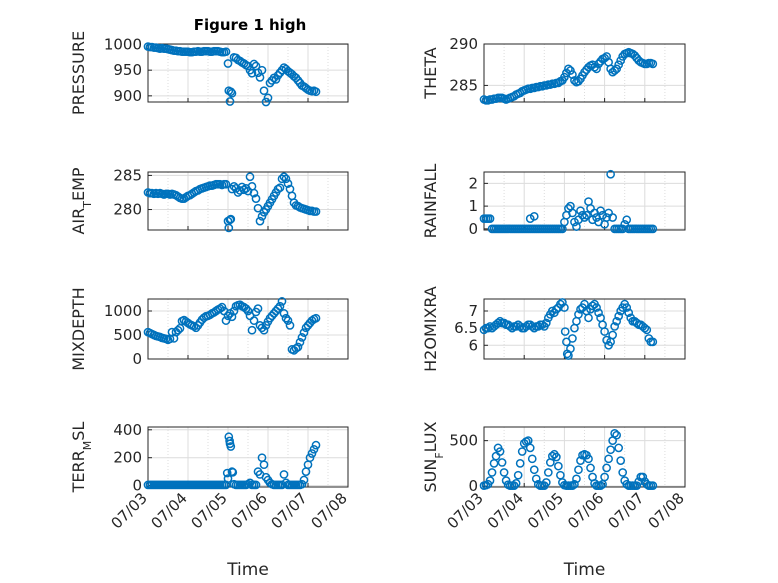 This screenshot has width=778, height=583. I want to click on subplot-mixdepth: 0 500 1000 MIXDEPTH, so click(209, 329).